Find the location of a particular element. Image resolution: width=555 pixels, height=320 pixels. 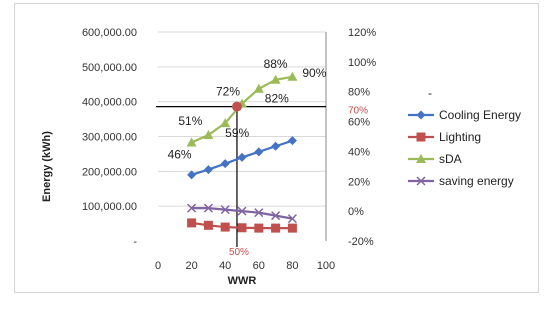

y-left-tick-label: 600,000.00 is located at coordinates (109, 33).